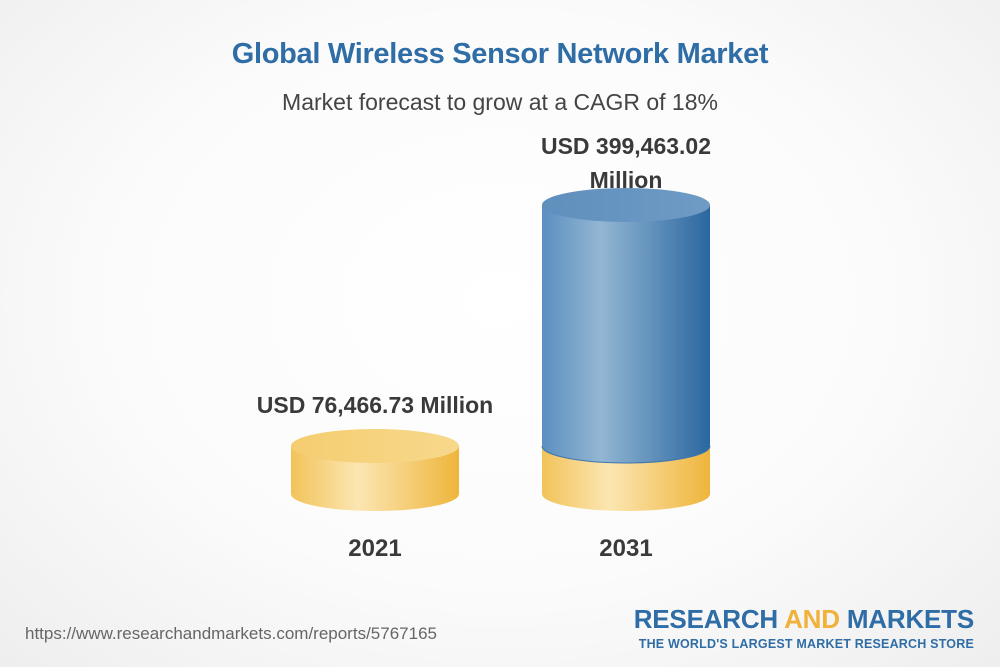  I want to click on bar-growth-side, so click(626, 334).